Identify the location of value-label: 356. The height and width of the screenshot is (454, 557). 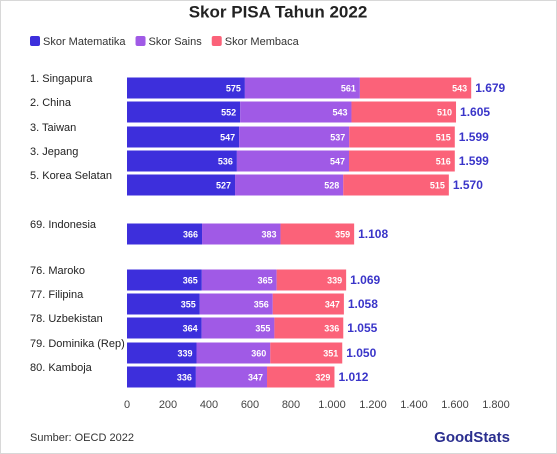
(261, 304).